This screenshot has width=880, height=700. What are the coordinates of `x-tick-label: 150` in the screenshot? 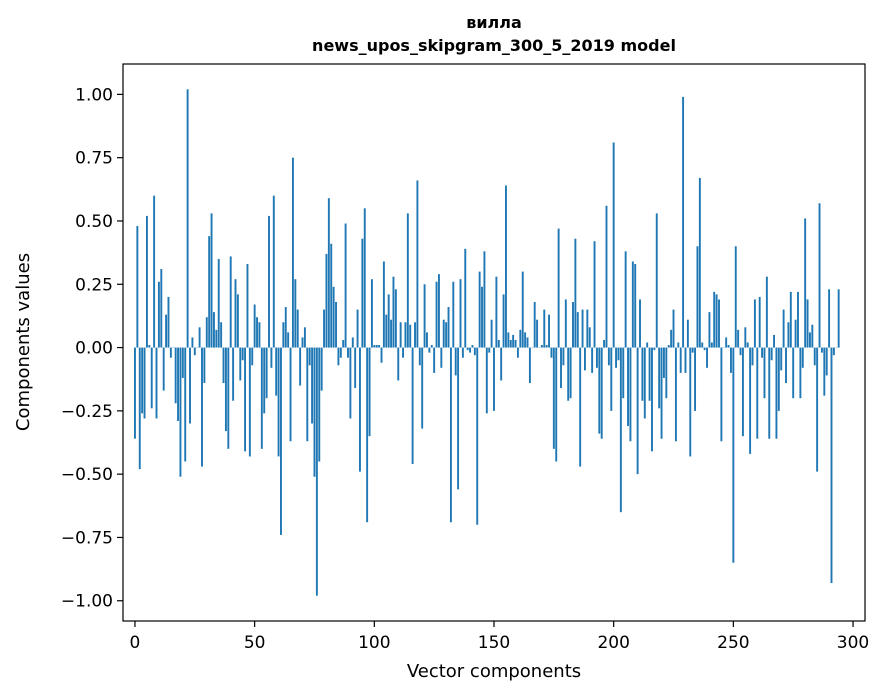 It's located at (494, 643).